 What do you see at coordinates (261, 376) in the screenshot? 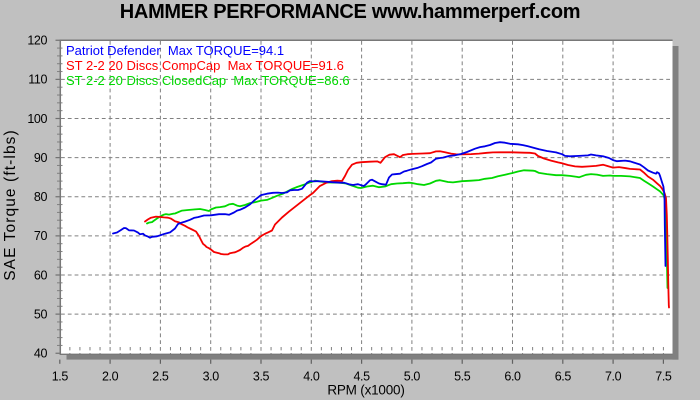
I see `svg-text: 3.5` at bounding box center [261, 376].